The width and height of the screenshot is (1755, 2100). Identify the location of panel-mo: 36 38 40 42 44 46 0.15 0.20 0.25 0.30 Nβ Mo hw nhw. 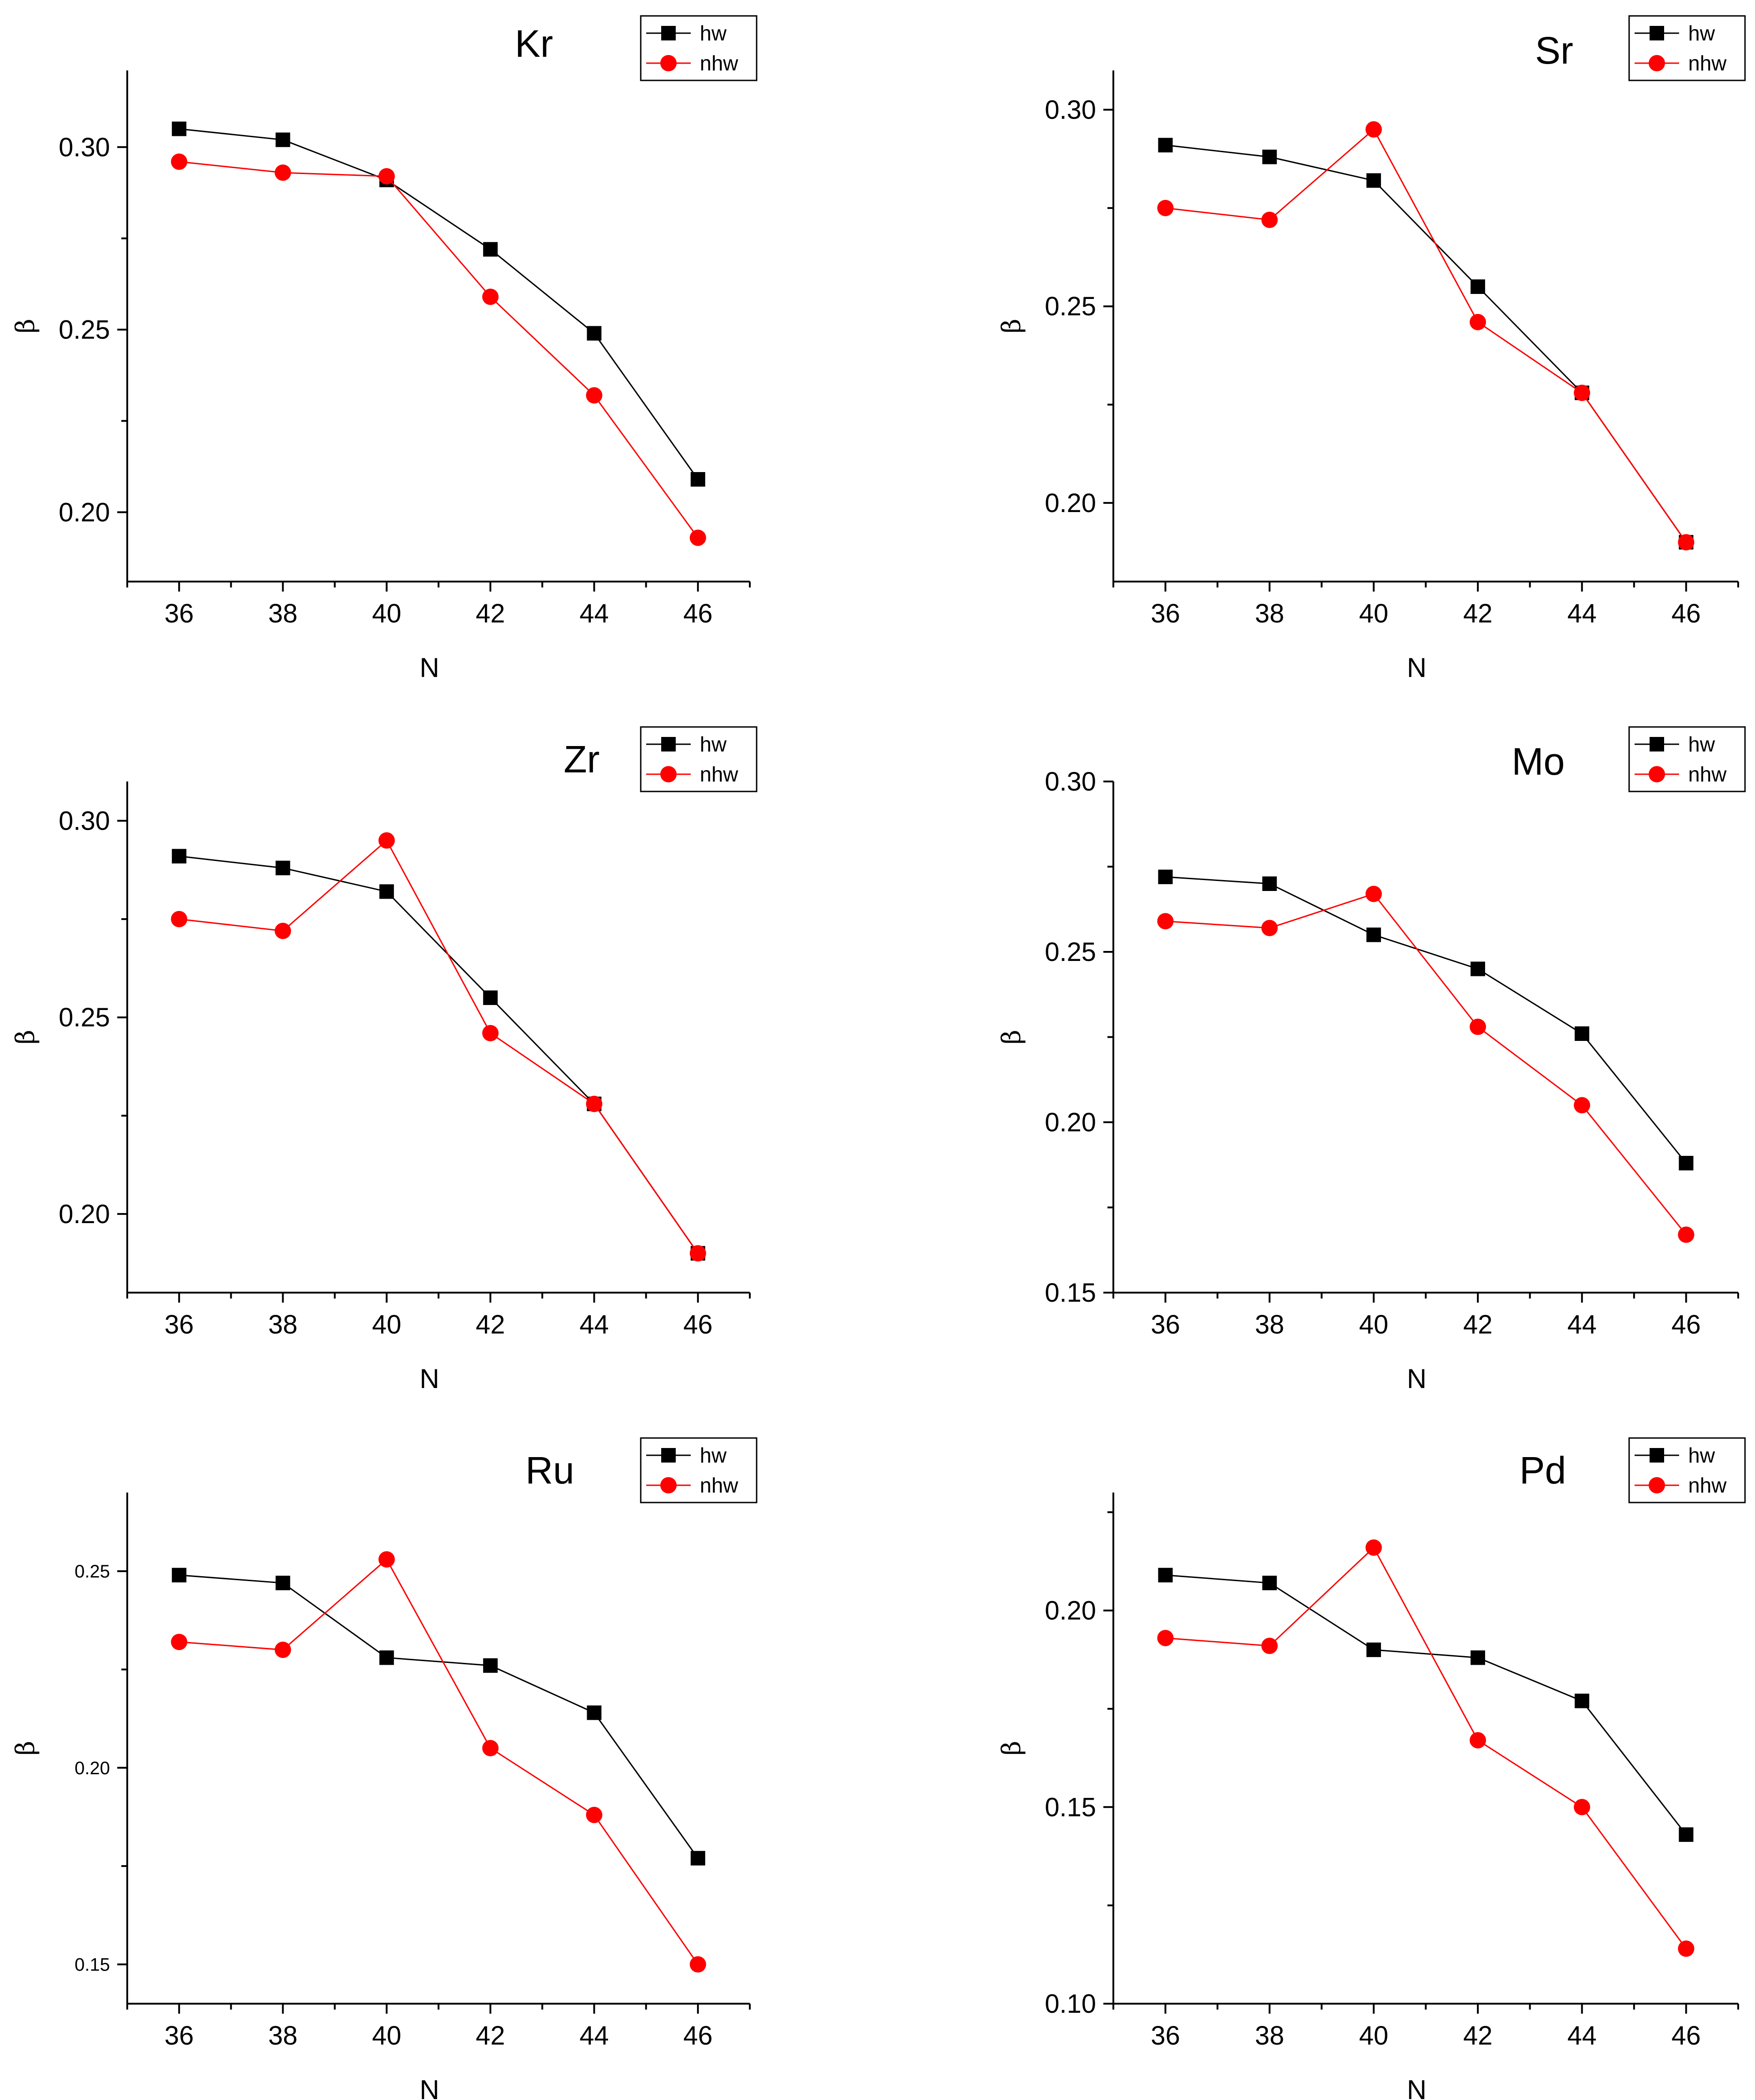
(1371, 1060).